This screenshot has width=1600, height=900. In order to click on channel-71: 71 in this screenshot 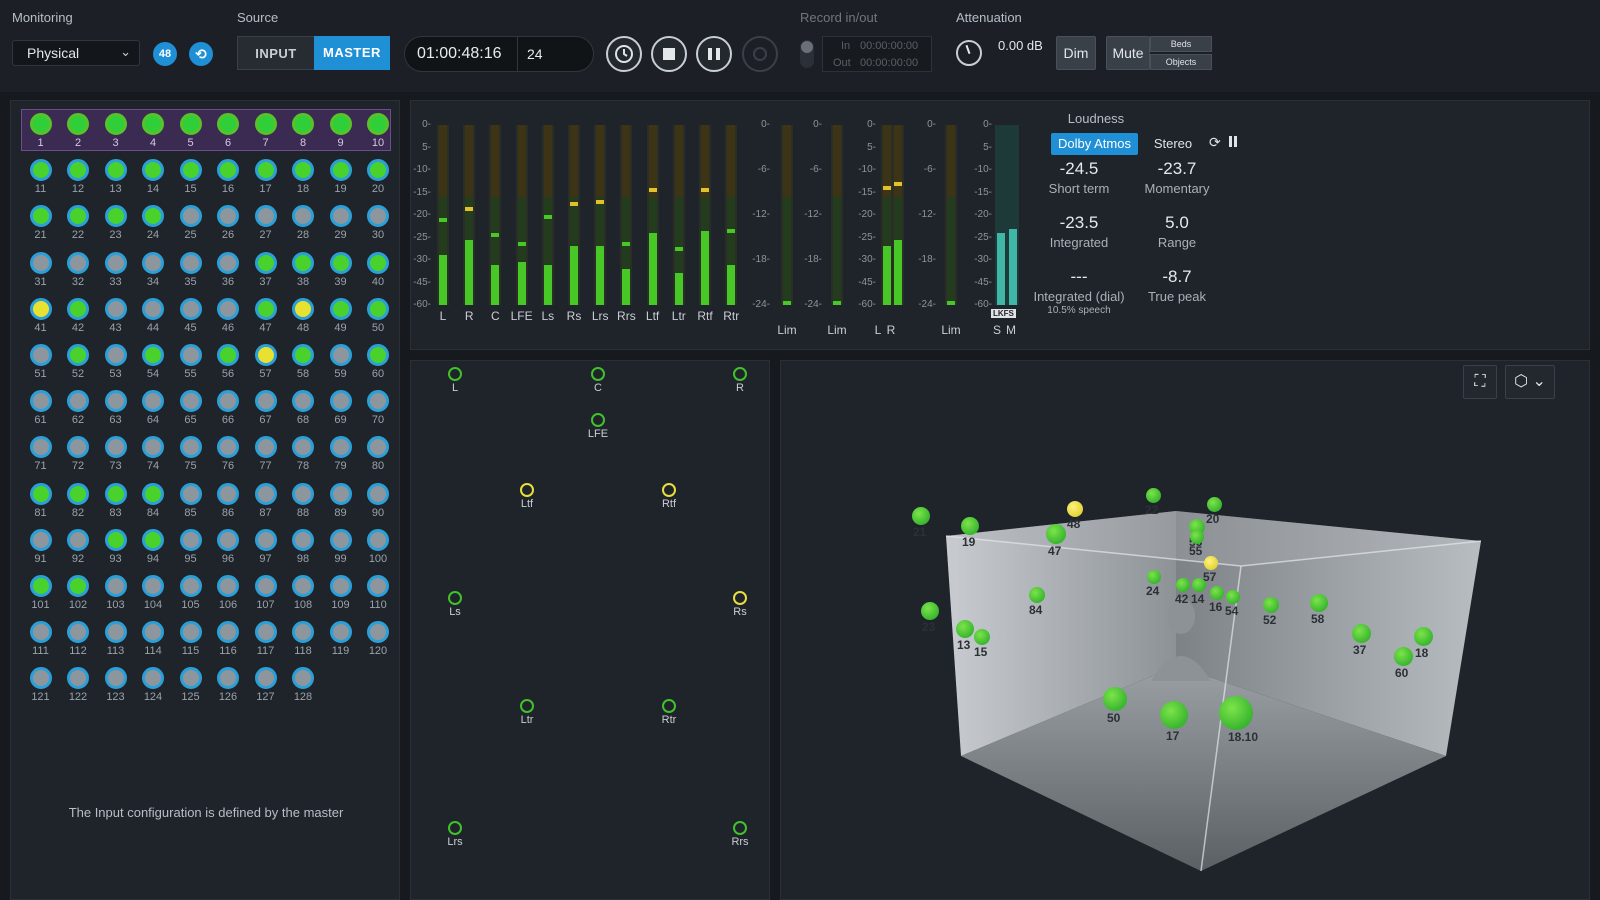, I will do `click(40, 458)`.